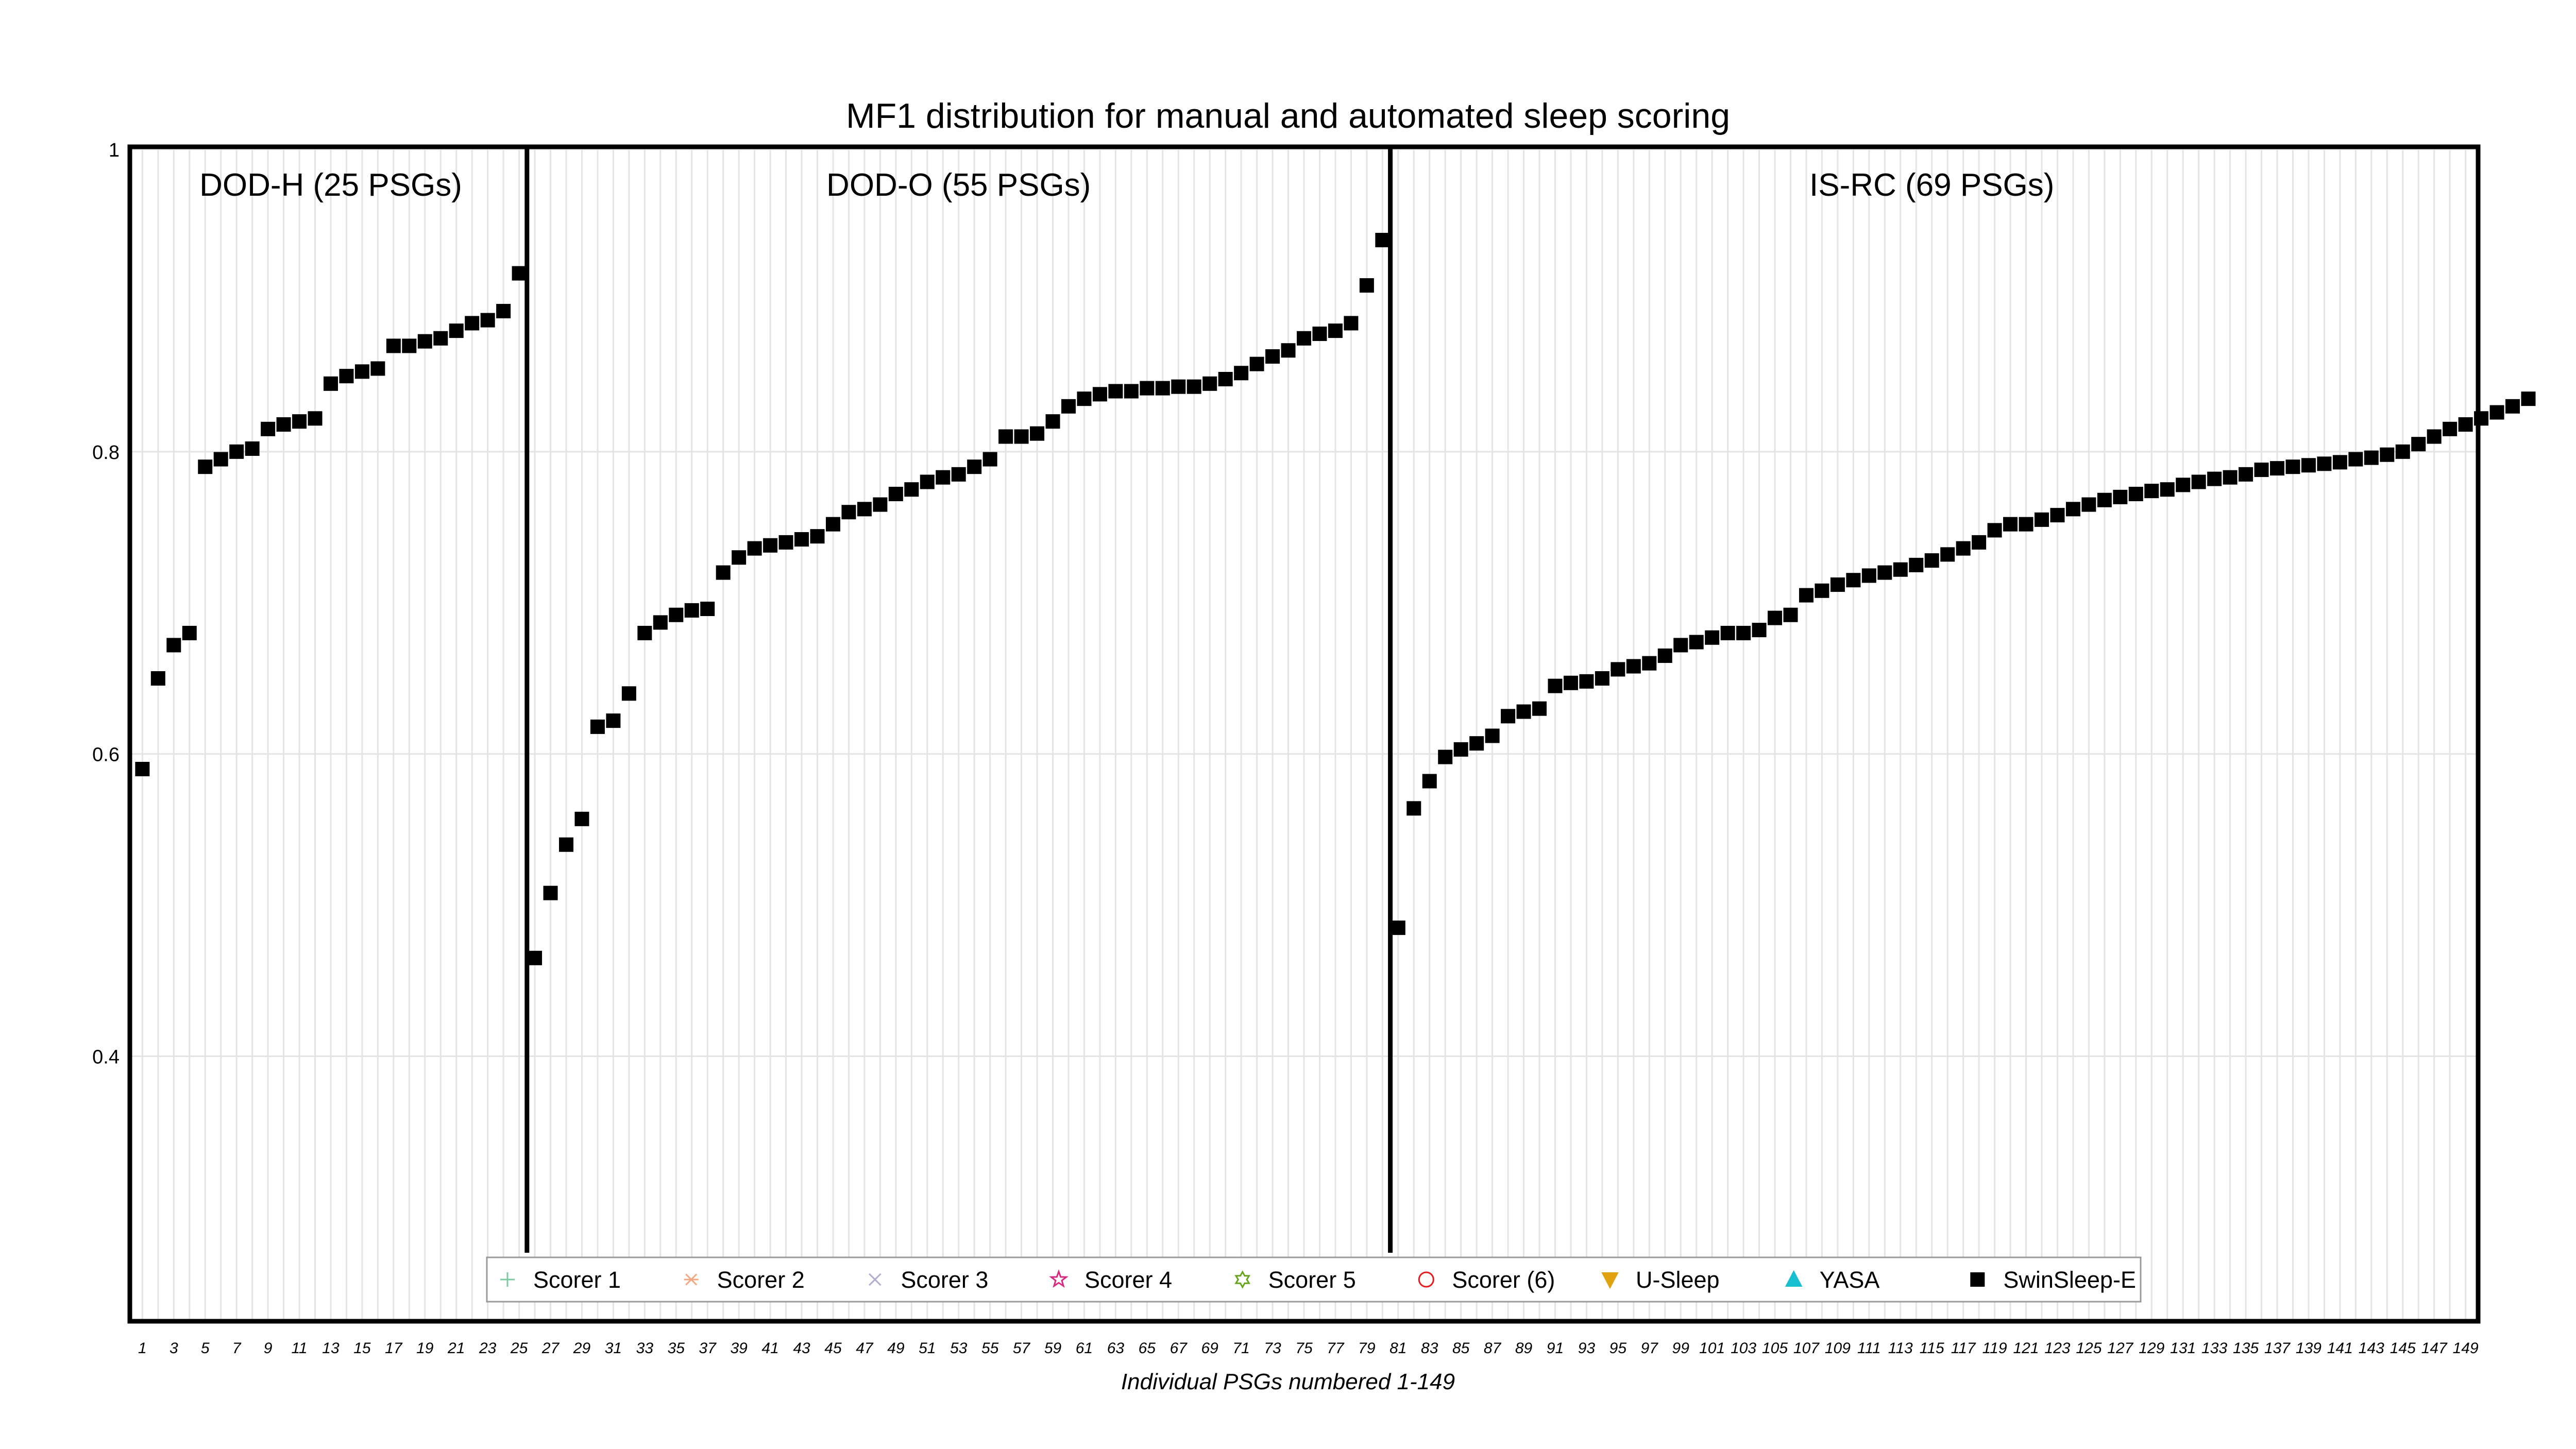 This screenshot has height=1449, width=2576. What do you see at coordinates (958, 185) in the screenshot?
I see `panel-label: DOD-O (55 PSGs)` at bounding box center [958, 185].